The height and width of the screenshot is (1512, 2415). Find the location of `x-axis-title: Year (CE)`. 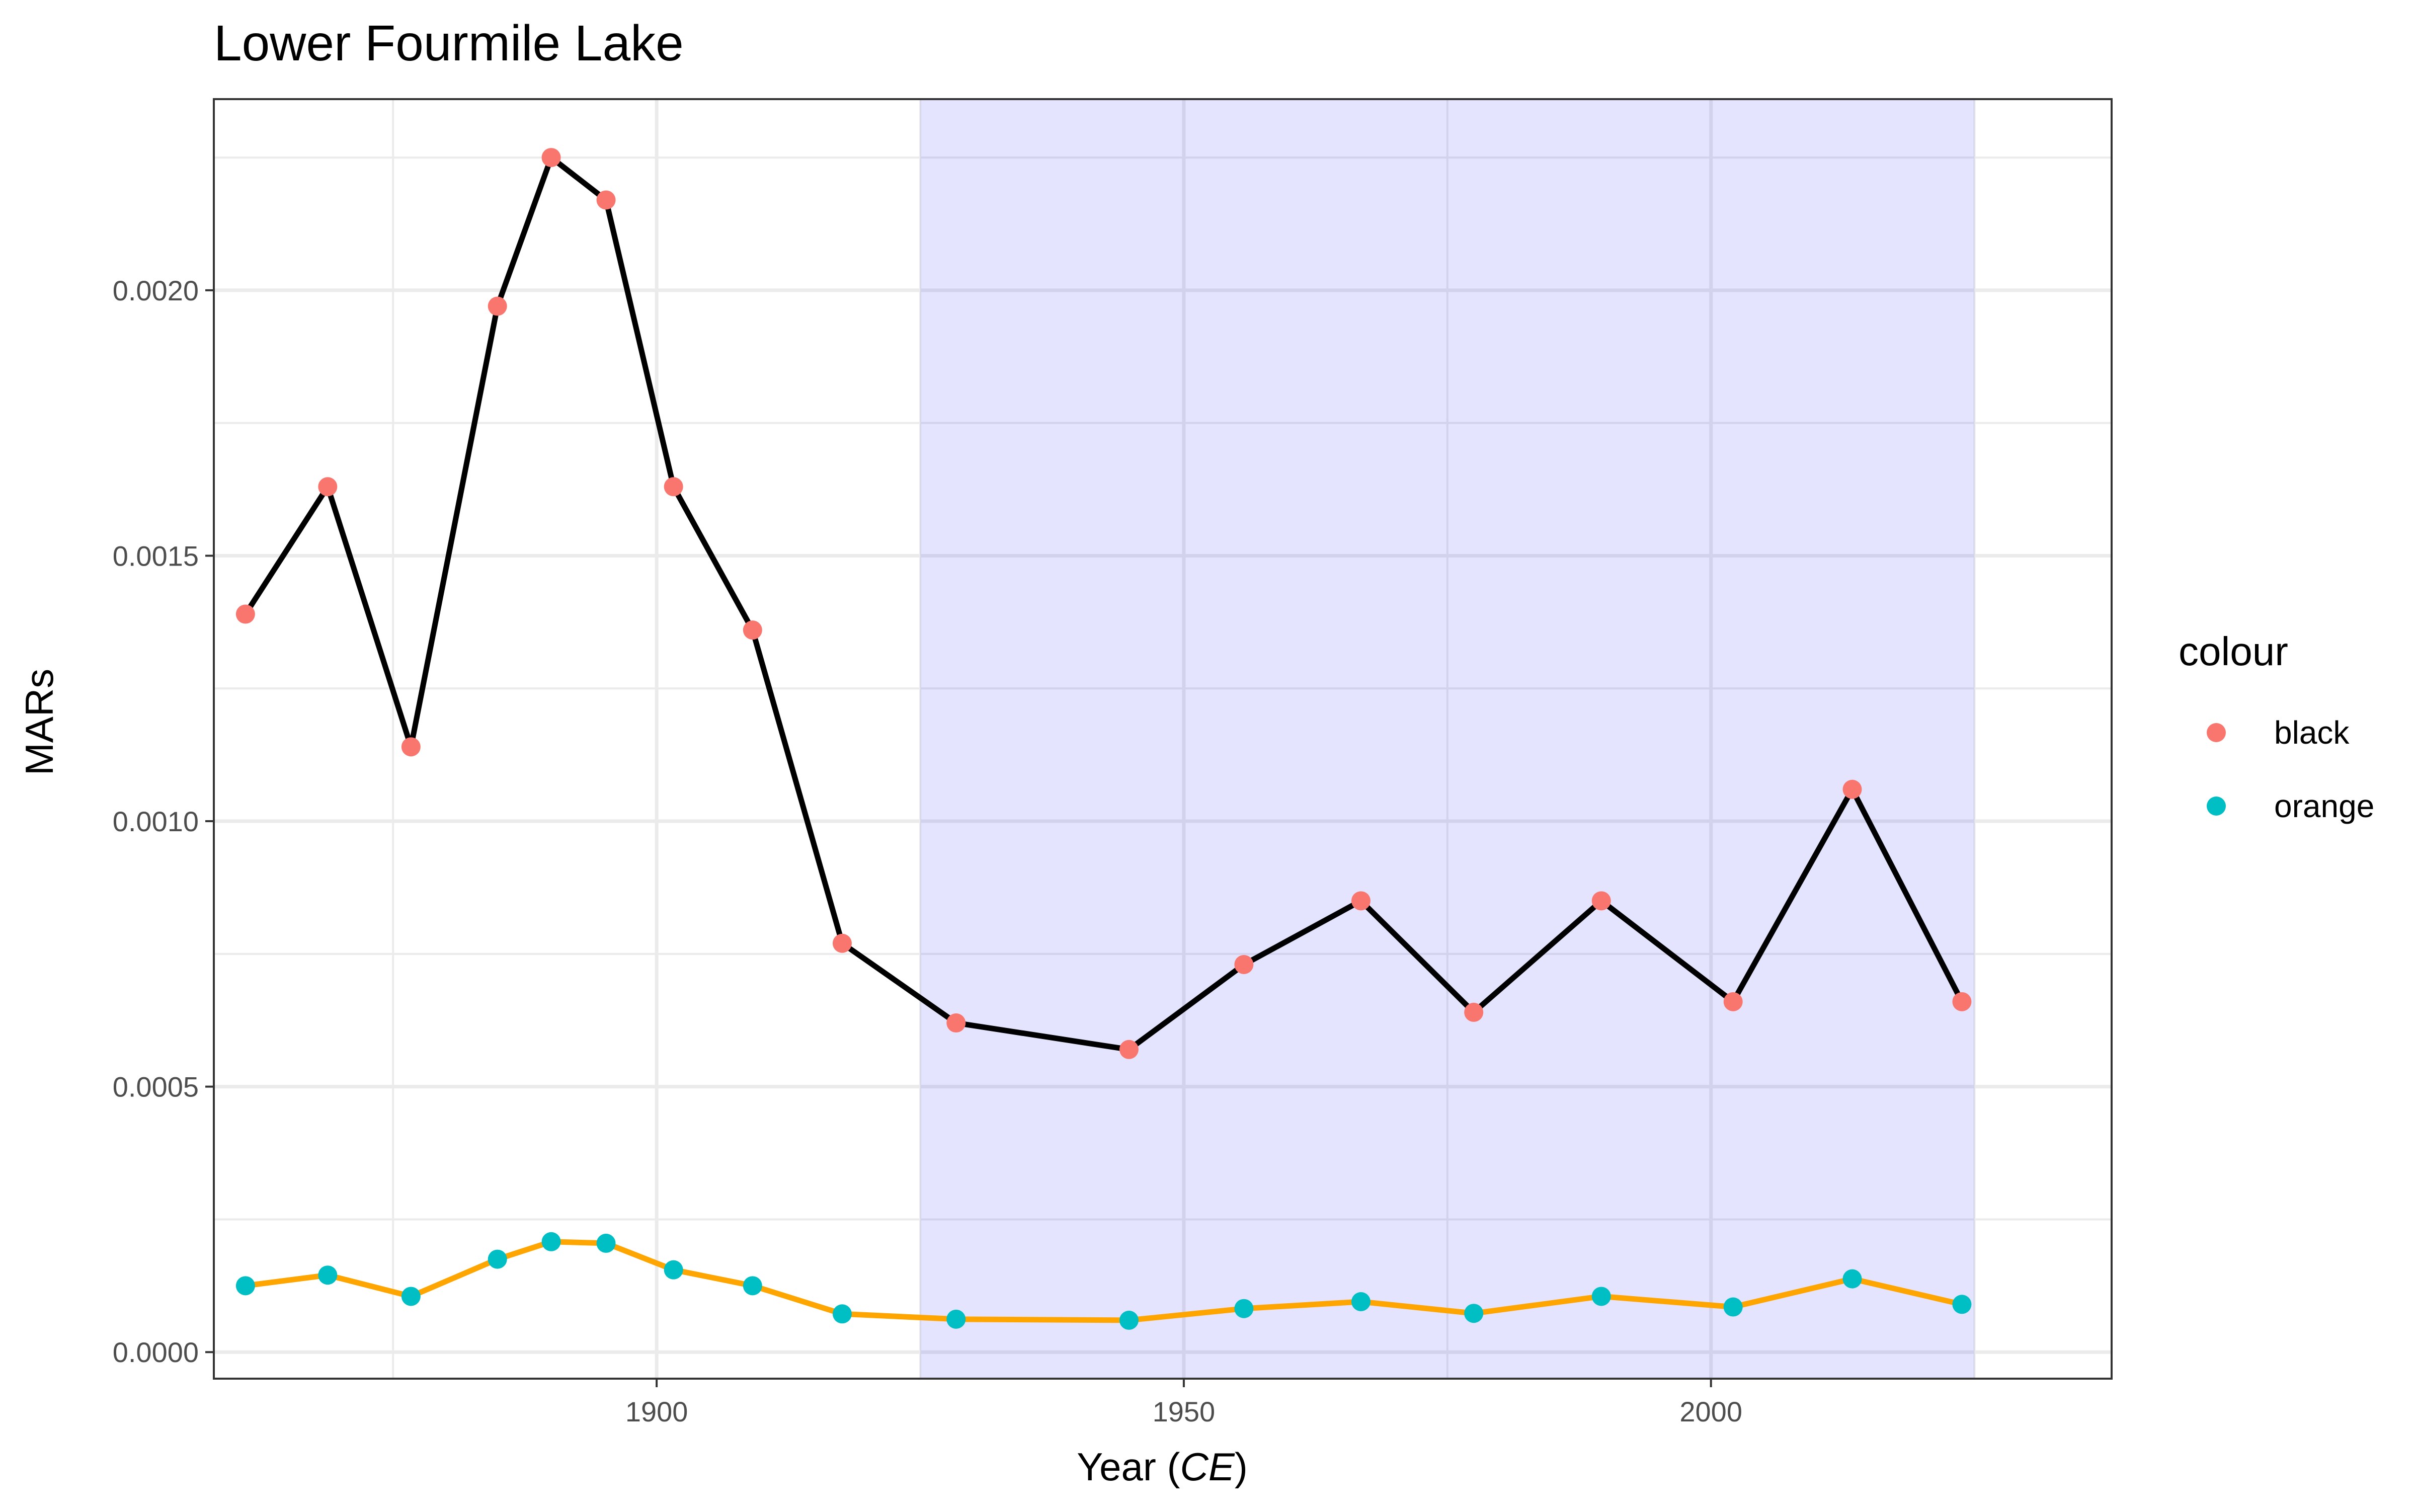

x-axis-title: Year (CE) is located at coordinates (1162, 1467).